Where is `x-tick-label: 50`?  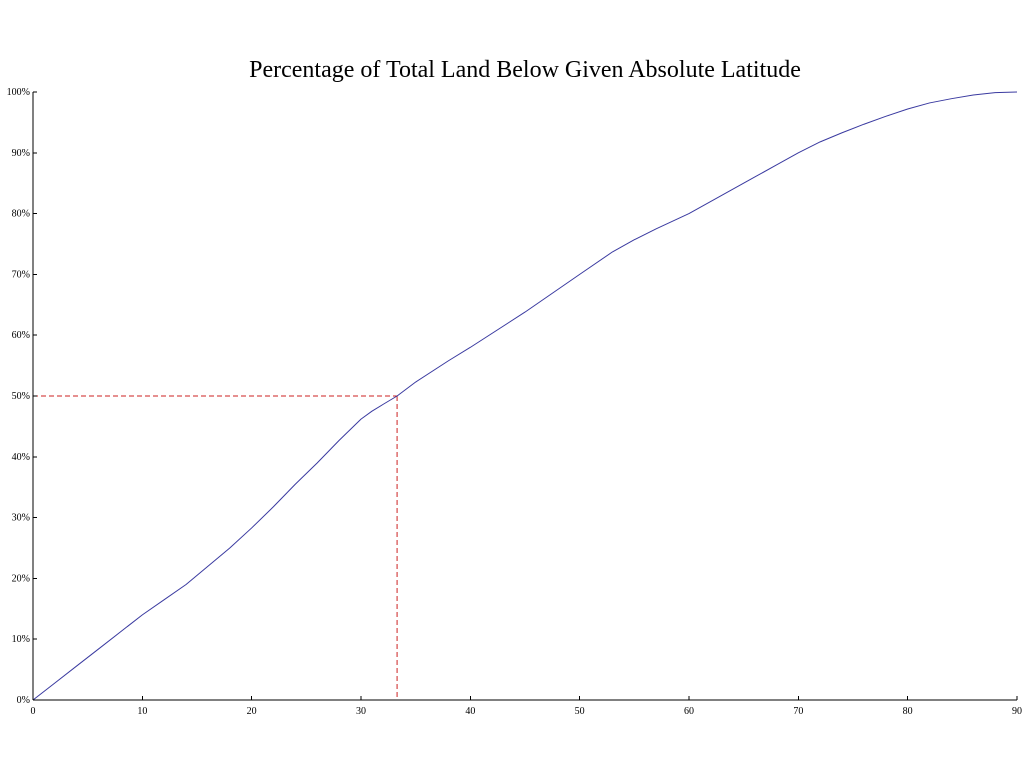 x-tick-label: 50 is located at coordinates (580, 711).